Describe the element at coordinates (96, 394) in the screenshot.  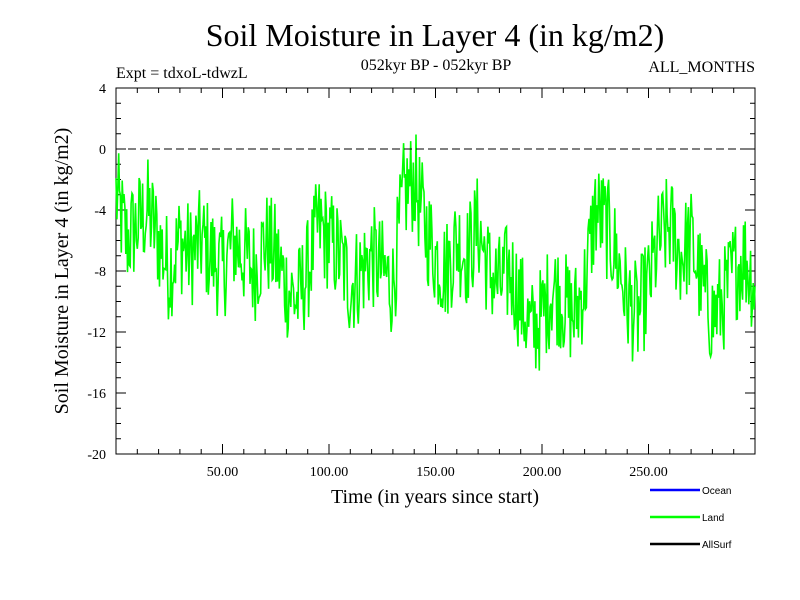
I see `y-tick-label: -16` at that location.